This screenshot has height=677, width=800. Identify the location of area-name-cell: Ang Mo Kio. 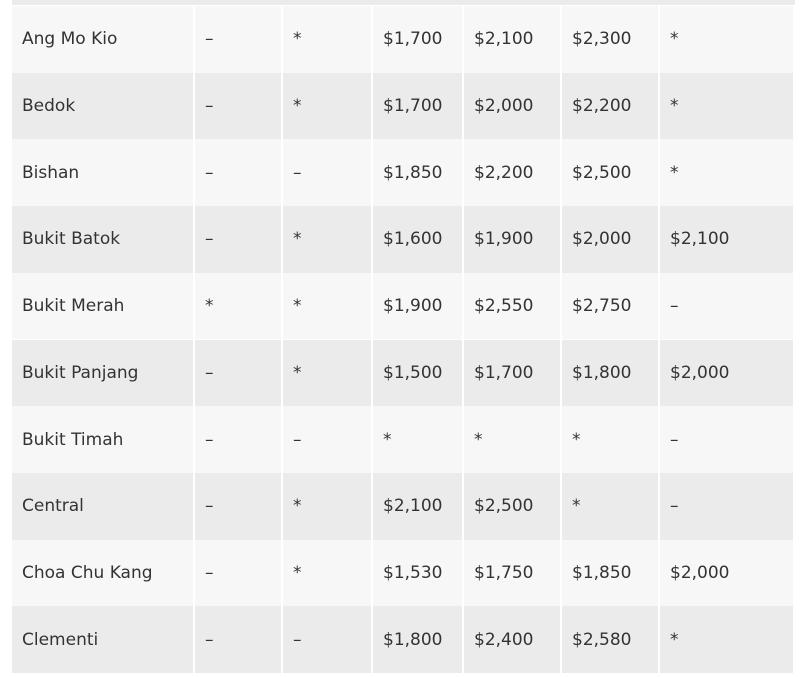
(103, 39).